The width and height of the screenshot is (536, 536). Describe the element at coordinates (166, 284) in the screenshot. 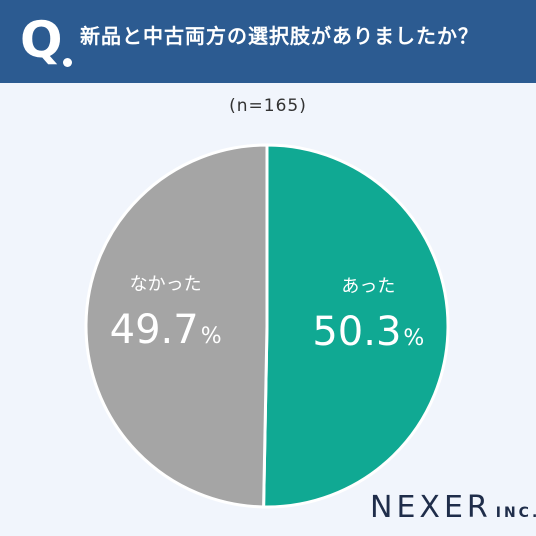

I see `slice-category-label-1: なかった` at that location.